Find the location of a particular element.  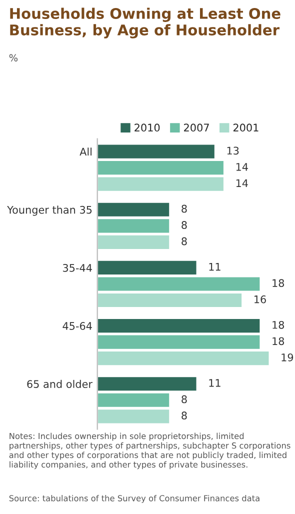

text: Notes: Includes ownership in sole proprietorships, limited partnerships, other types of partnerships, subchapter S corporations and other types of corporations that are not publicly traded, limited liability companies, and other types of private businesses. is located at coordinates (149, 451).